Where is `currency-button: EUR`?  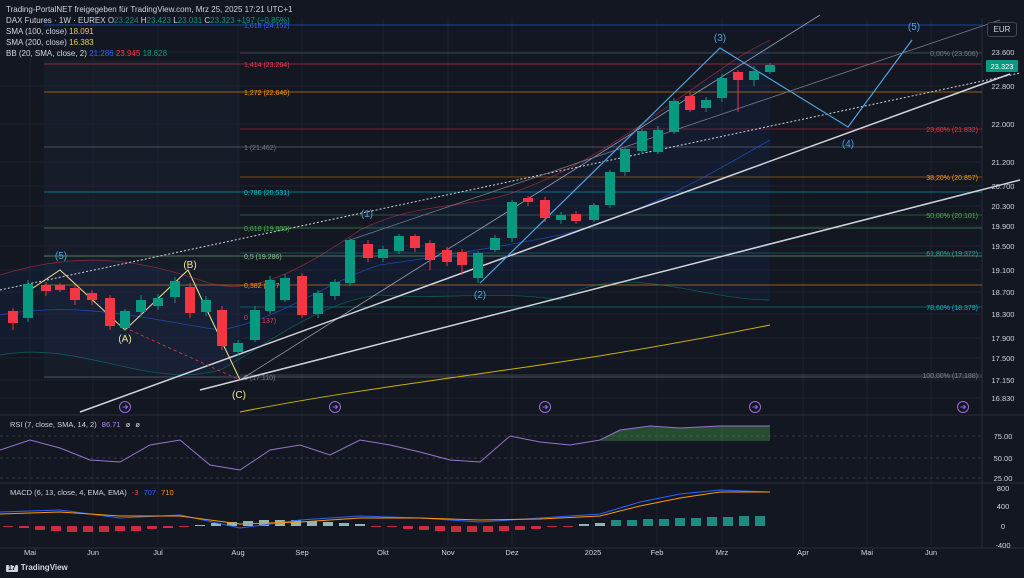
currency-button: EUR is located at coordinates (1002, 29).